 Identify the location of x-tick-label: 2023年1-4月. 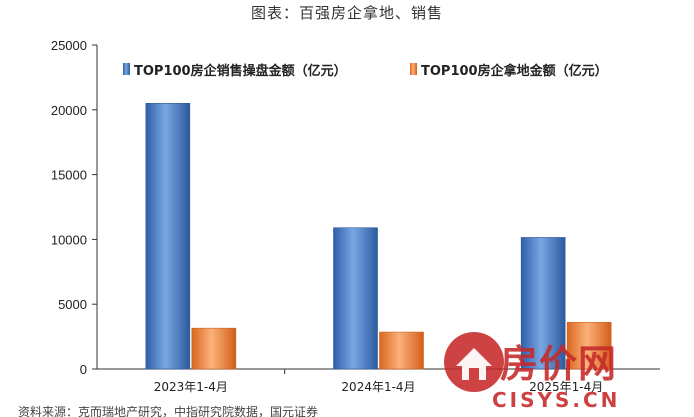
(191, 387).